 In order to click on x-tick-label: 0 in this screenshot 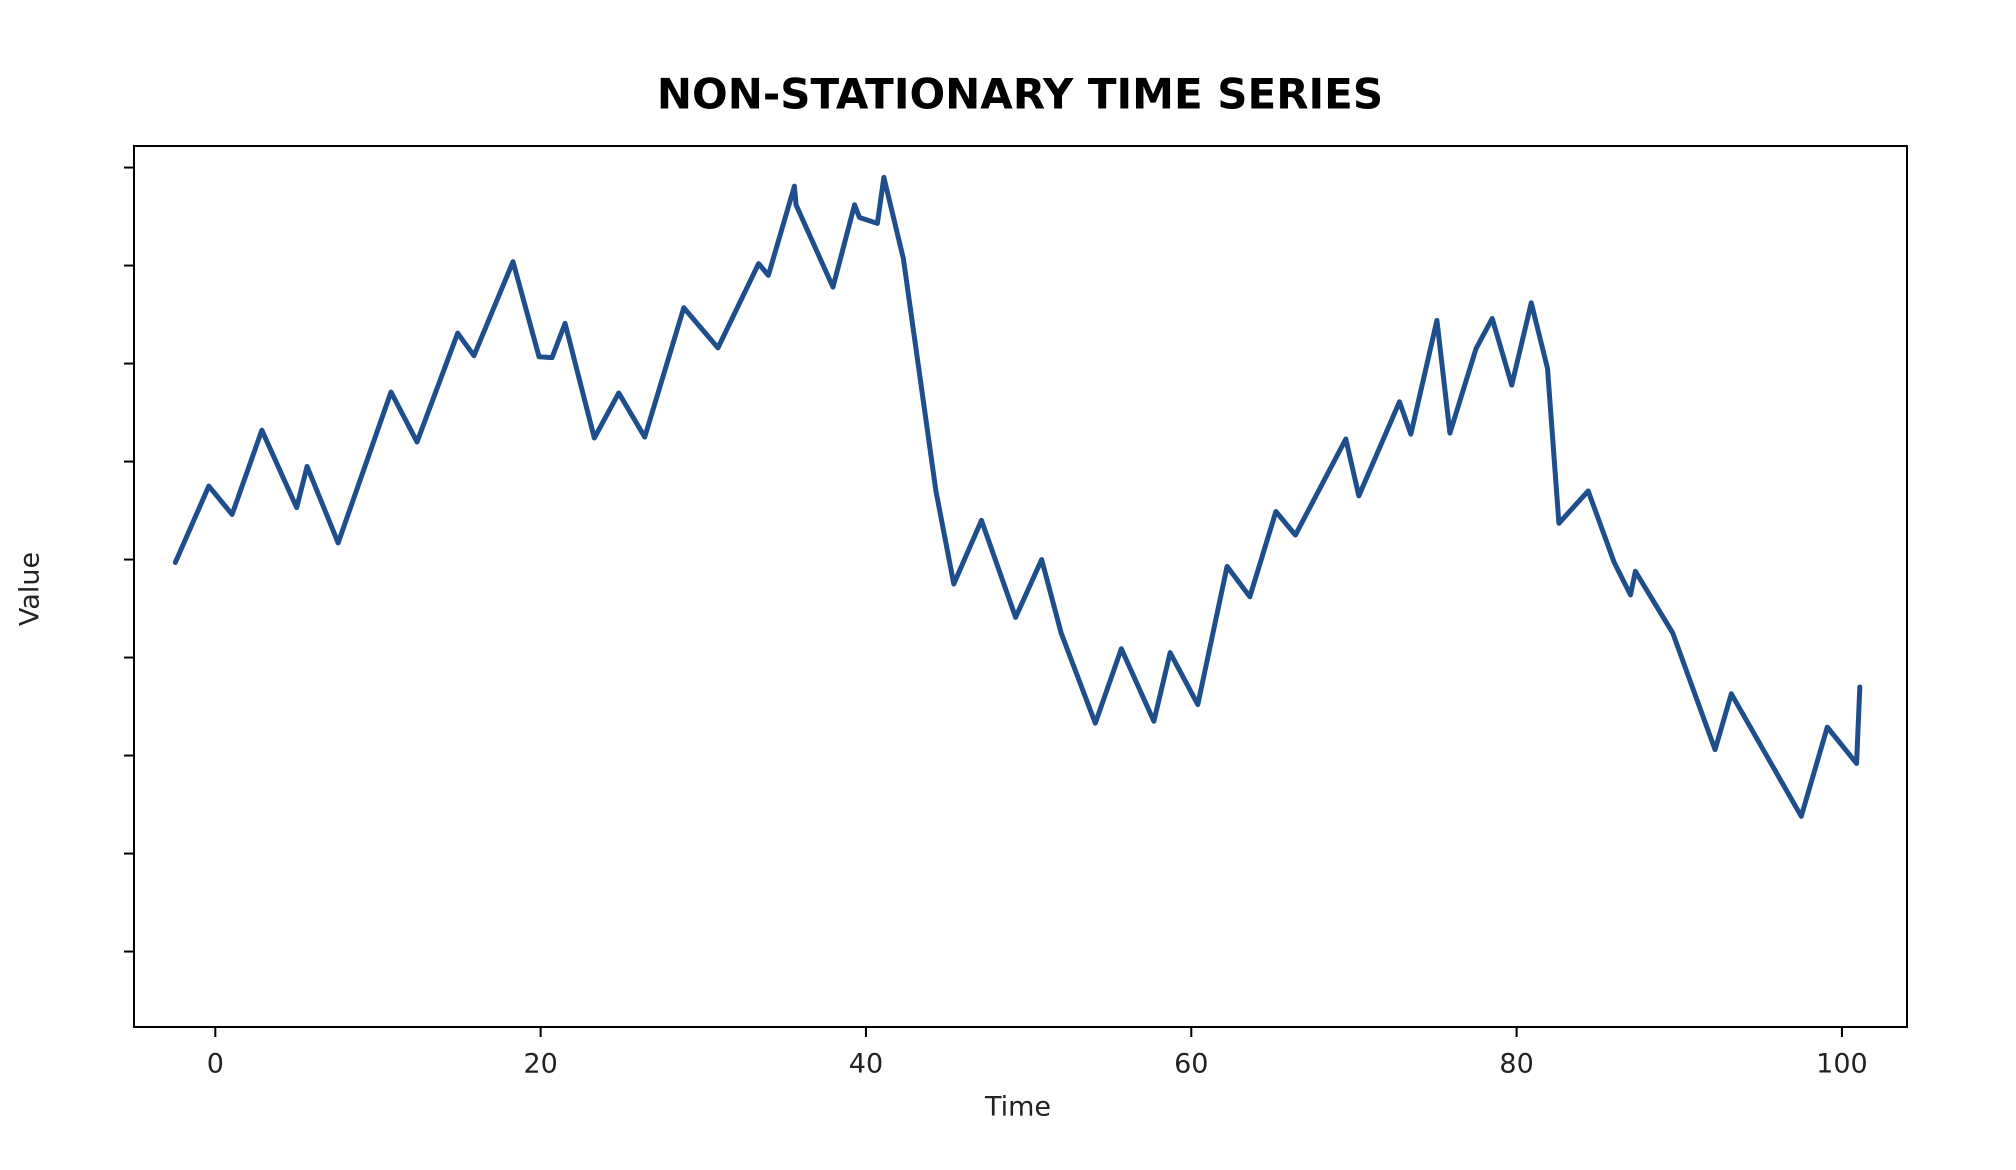, I will do `click(215, 1064)`.